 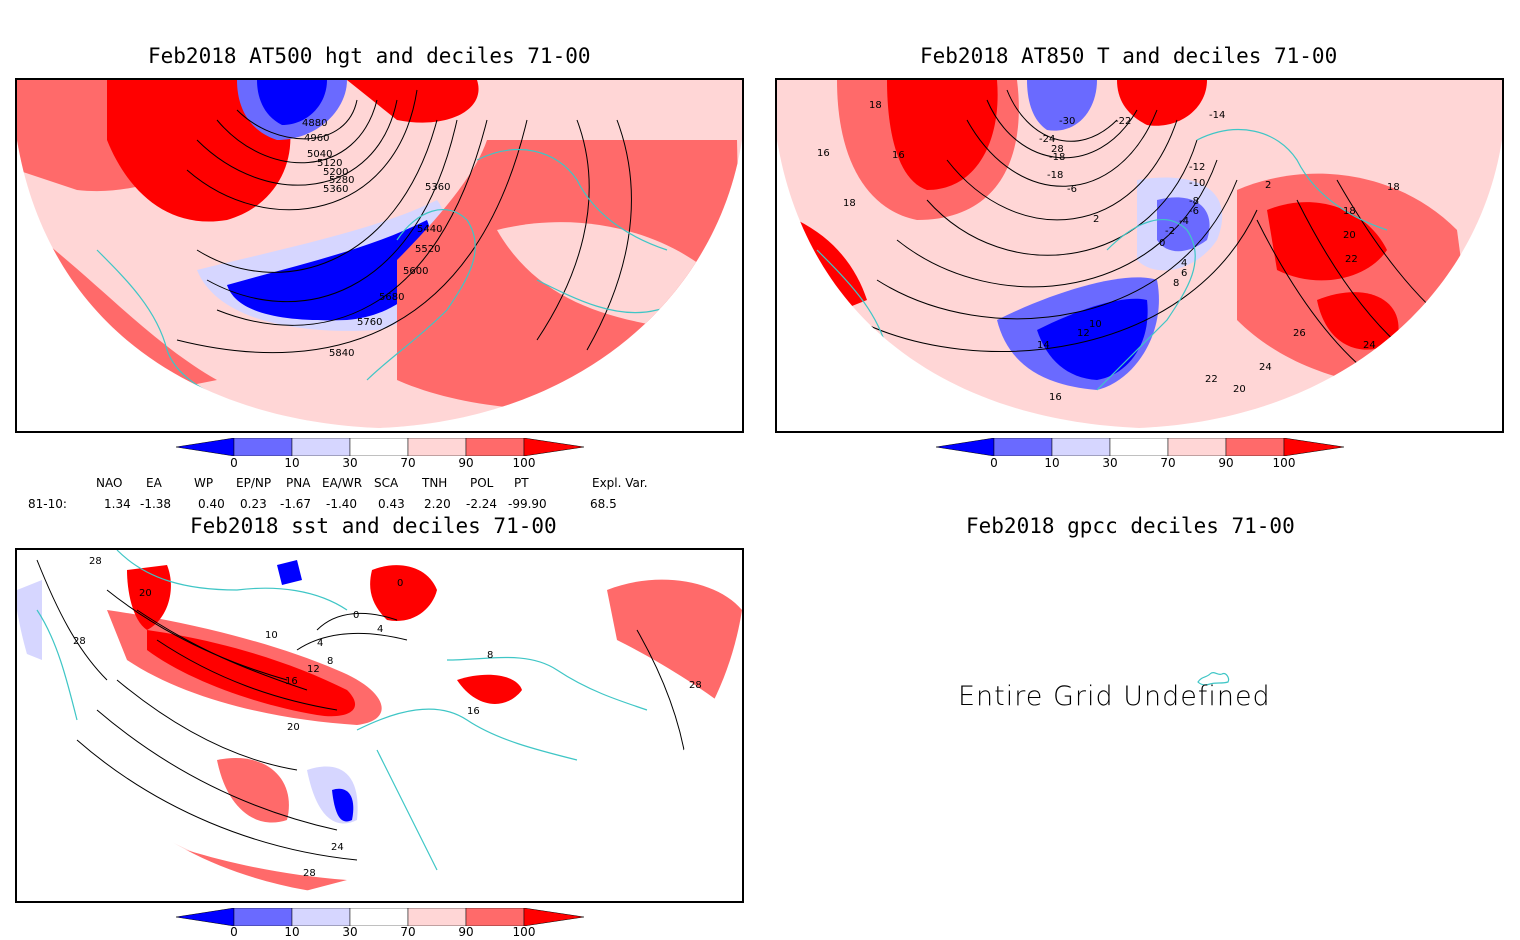 What do you see at coordinates (1197, 183) in the screenshot?
I see `contour-label: -10` at bounding box center [1197, 183].